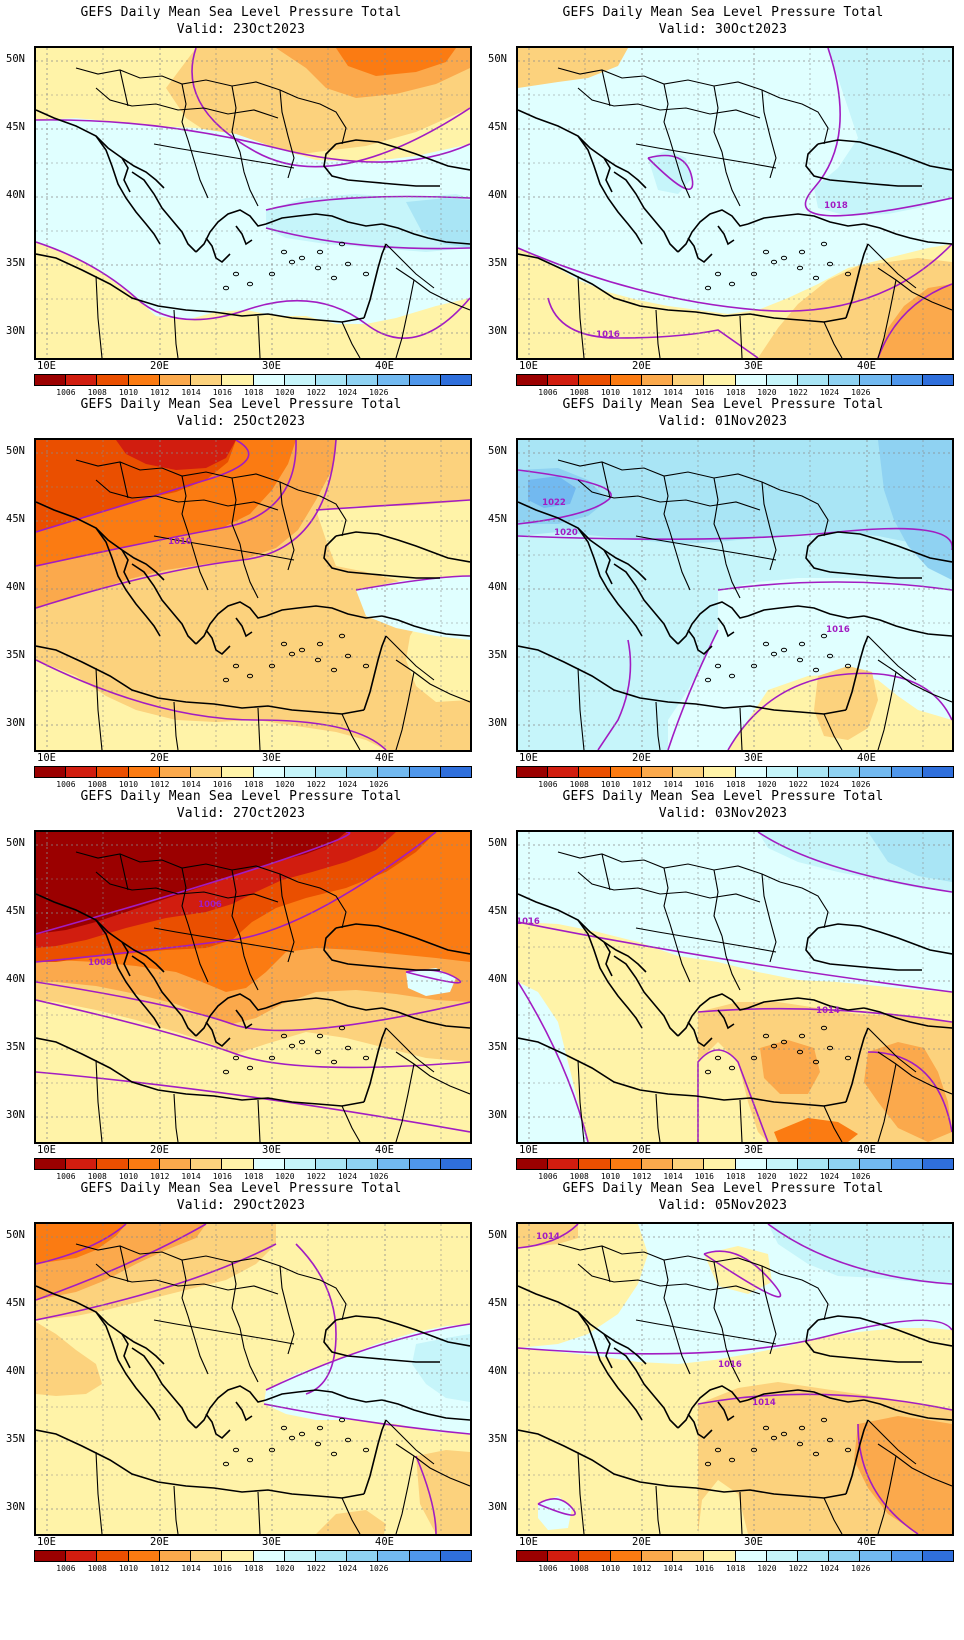  What do you see at coordinates (798, 1568) in the screenshot?
I see `colorbar-label: 1022` at bounding box center [798, 1568].